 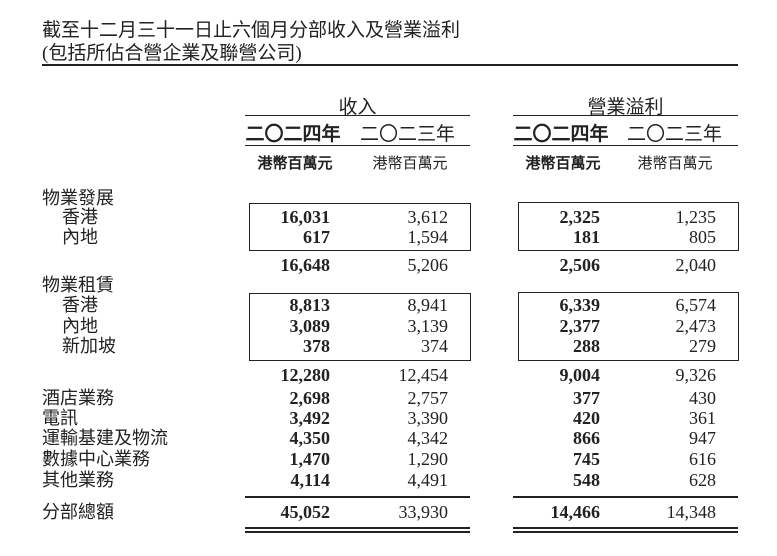 I want to click on cell: 4,491, so click(x=428, y=480).